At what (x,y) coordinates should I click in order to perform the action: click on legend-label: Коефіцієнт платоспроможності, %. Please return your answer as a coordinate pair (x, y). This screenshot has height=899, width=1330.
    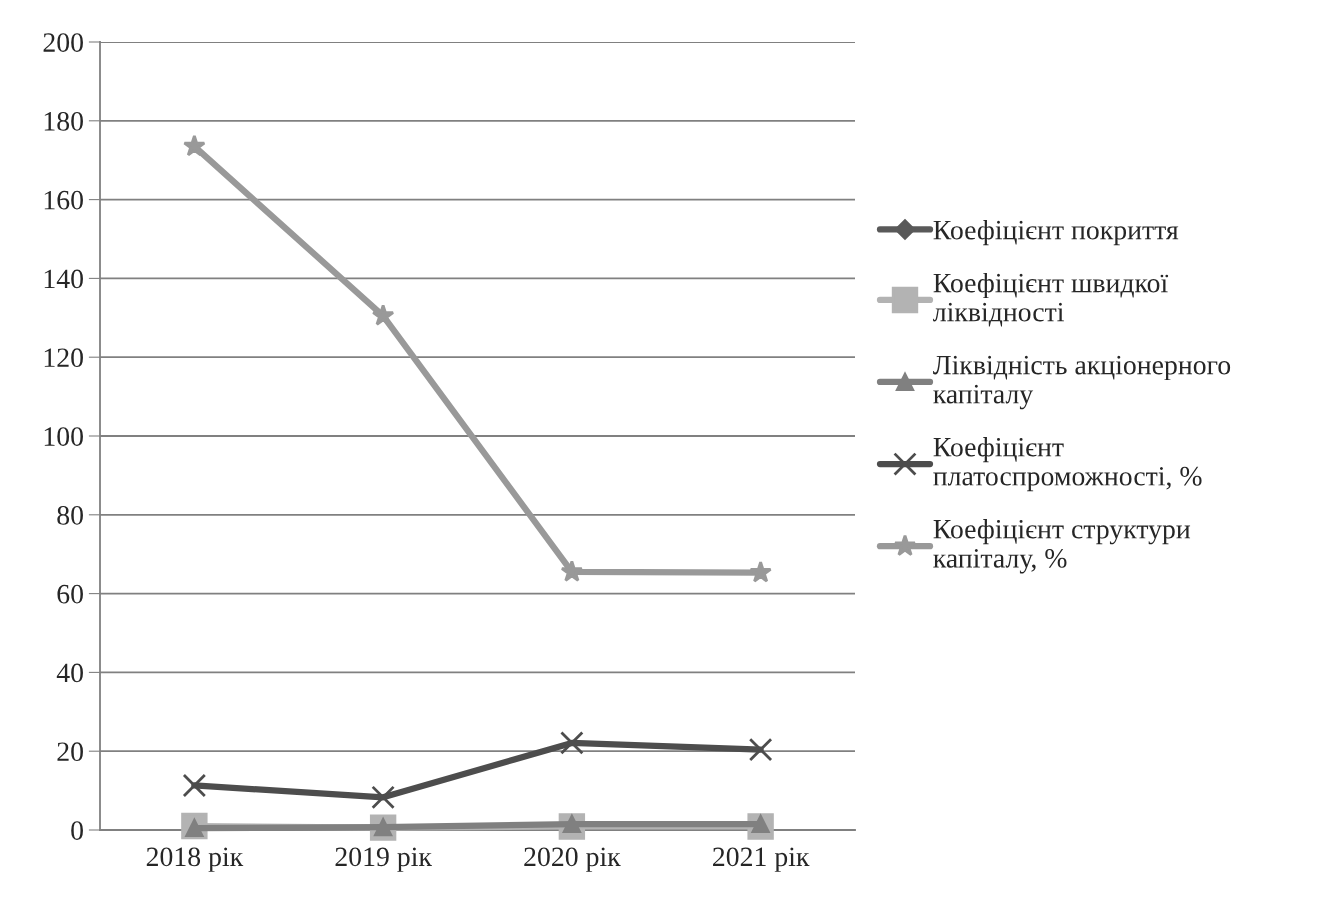
    Looking at the image, I should click on (1067, 464).